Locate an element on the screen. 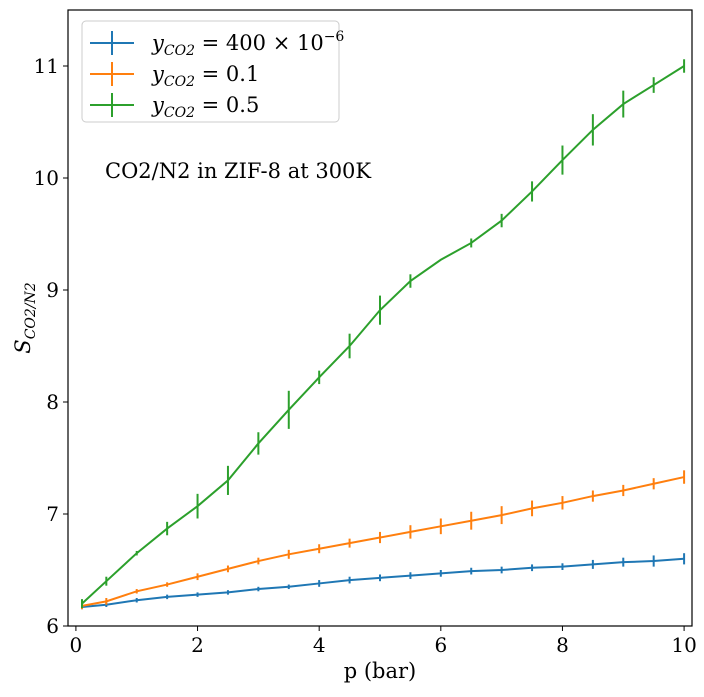 This screenshot has height=697, width=704. legend-label: yCO2 = 0.1 is located at coordinates (205, 76).